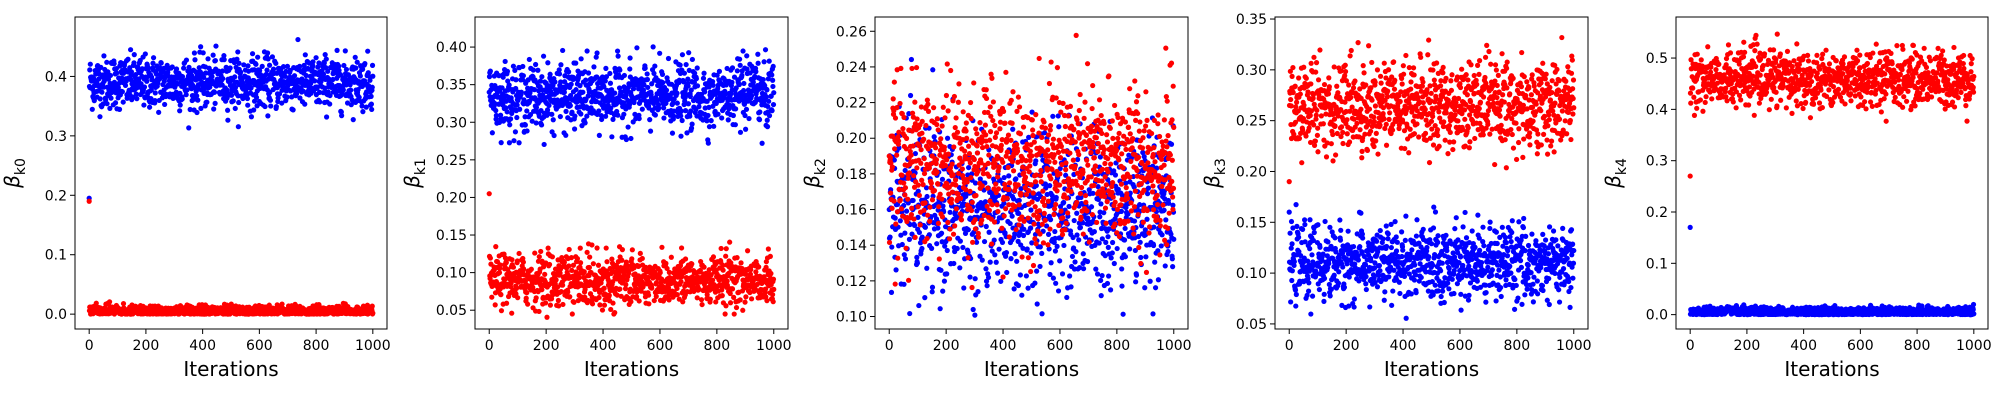  I want to click on y-tick-label: 0.4, so click(56, 77).